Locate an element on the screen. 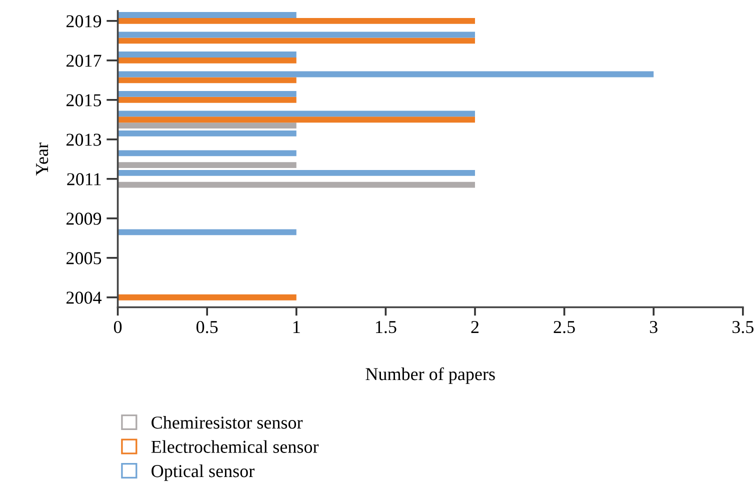  y-tick-label: 2011 is located at coordinates (84, 179).